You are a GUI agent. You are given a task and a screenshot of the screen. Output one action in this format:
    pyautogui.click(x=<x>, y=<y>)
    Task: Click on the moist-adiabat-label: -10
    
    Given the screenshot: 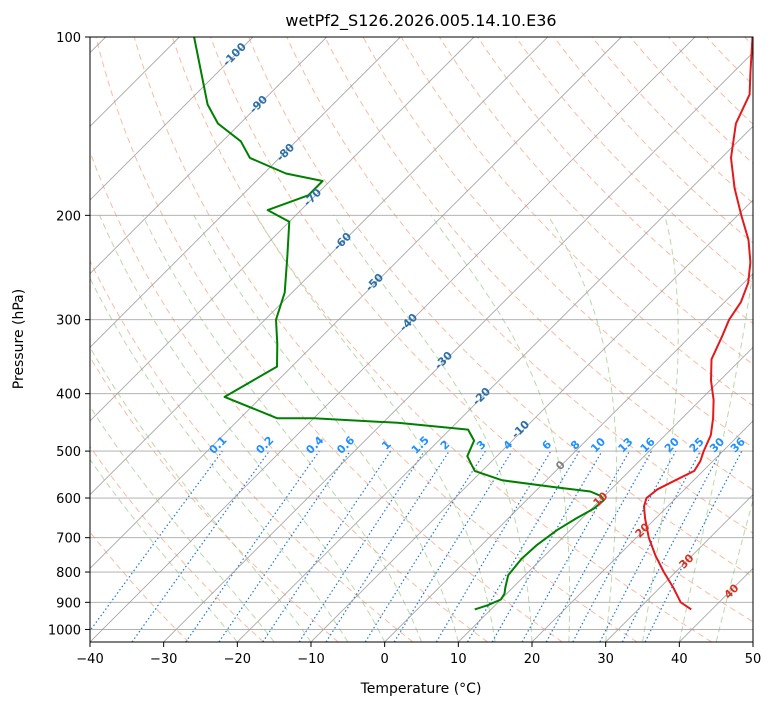 What is the action you would take?
    pyautogui.click(x=520, y=429)
    